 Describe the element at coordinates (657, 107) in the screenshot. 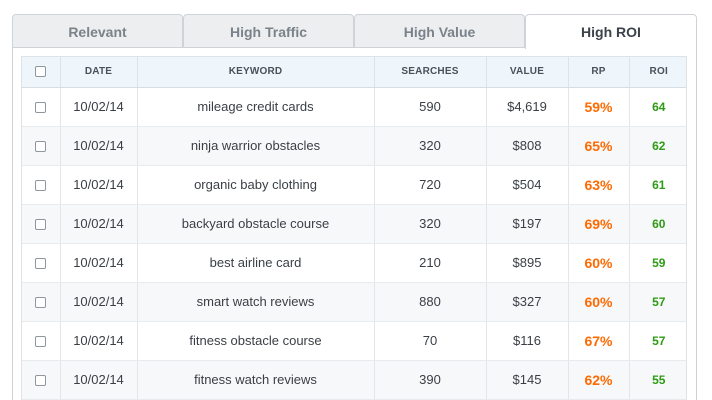

I see `roi-cell: 64` at that location.